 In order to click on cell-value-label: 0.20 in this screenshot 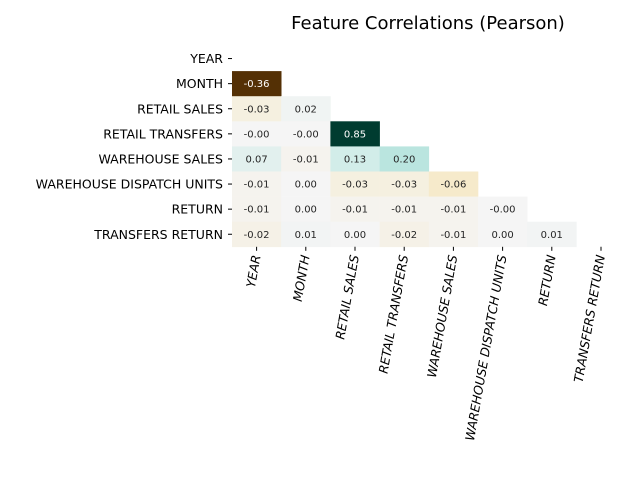, I will do `click(404, 159)`.